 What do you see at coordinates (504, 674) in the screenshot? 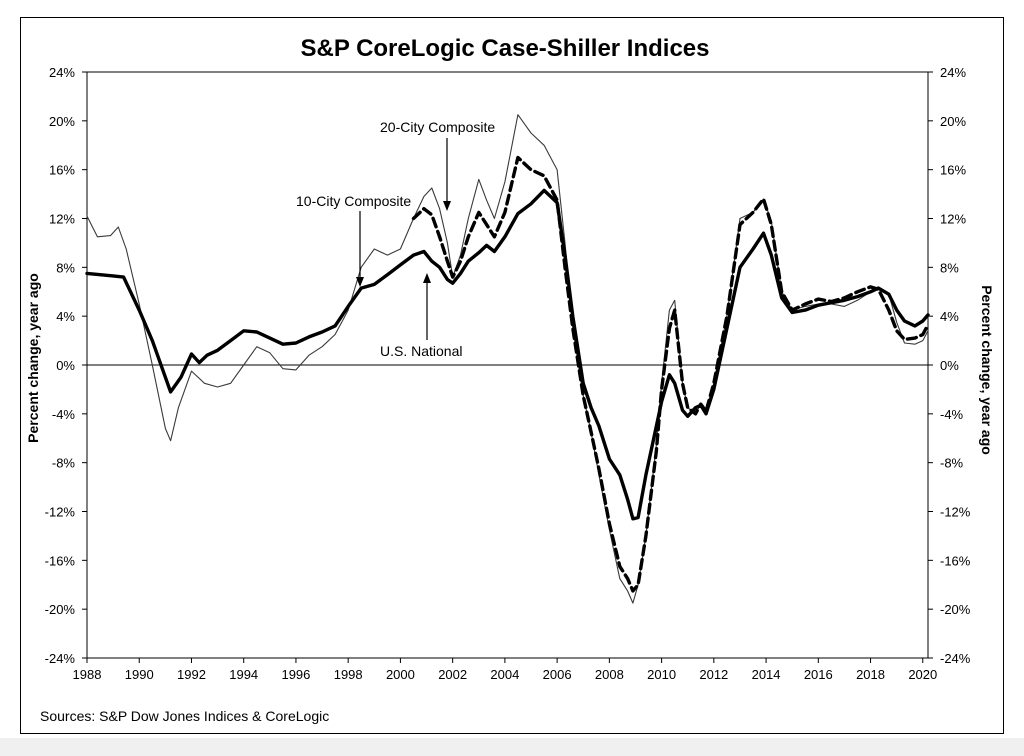
I see `x-tick-label: 2004` at bounding box center [504, 674].